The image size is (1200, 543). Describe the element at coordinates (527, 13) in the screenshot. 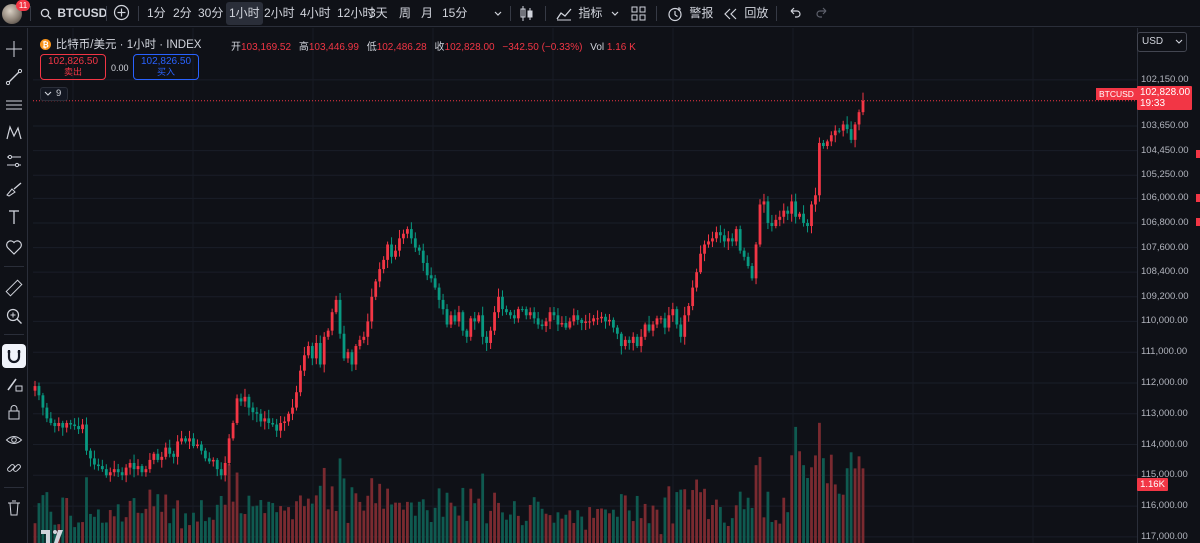

I see `chart-type-button` at that location.